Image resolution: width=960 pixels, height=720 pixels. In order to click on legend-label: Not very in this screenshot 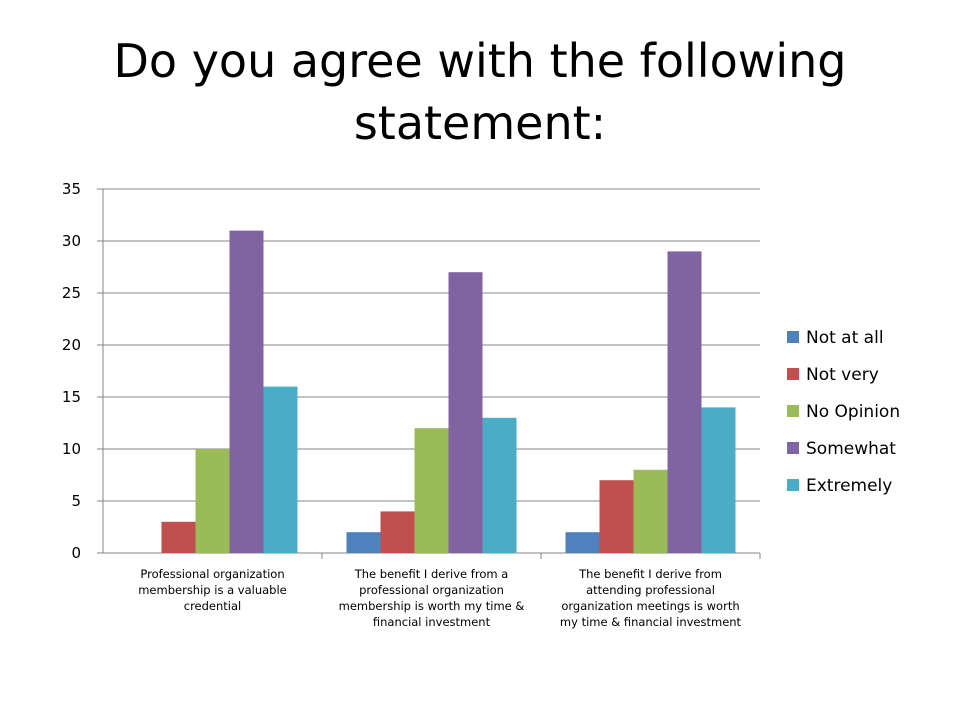, I will do `click(842, 375)`.